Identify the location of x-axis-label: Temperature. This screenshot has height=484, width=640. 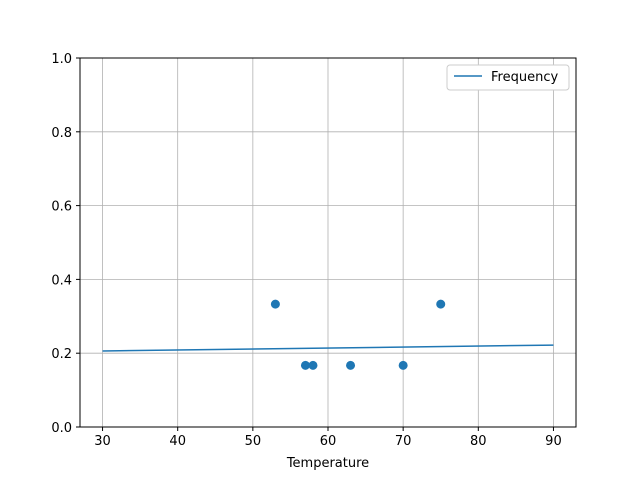
(327, 463).